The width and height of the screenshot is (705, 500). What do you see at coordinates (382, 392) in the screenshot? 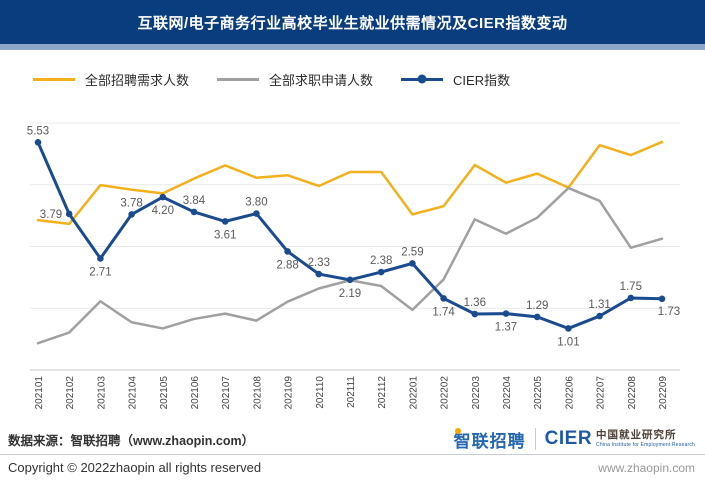
I see `x-tick-label: 202112` at bounding box center [382, 392].